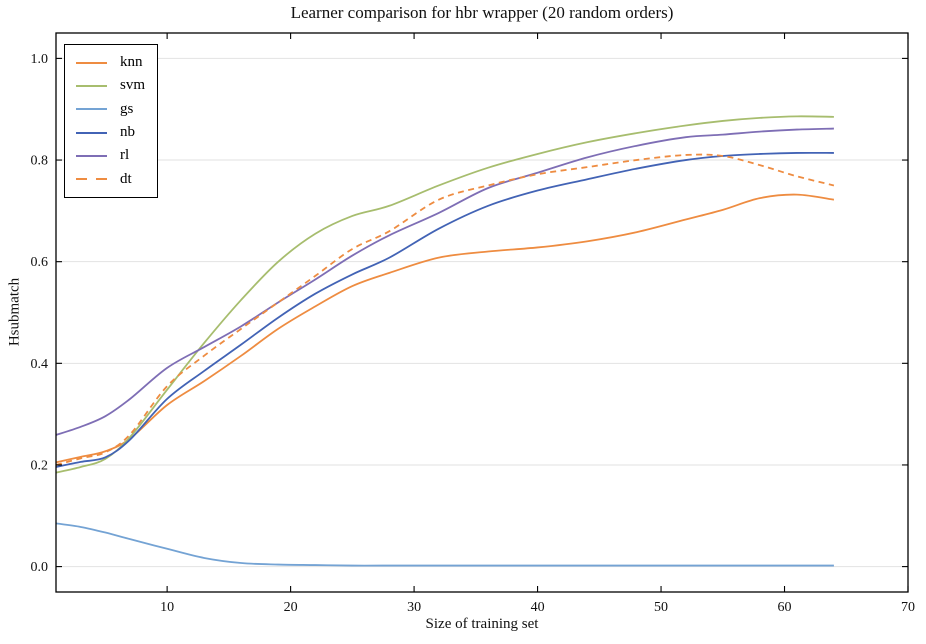  I want to click on legend-line-sample-knn, so click(91, 62).